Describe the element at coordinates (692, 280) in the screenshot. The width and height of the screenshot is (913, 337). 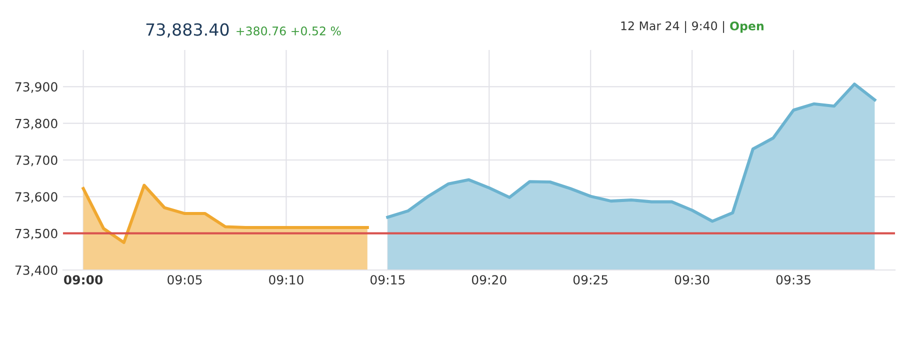
I see `x-tick-label: 09:30` at that location.